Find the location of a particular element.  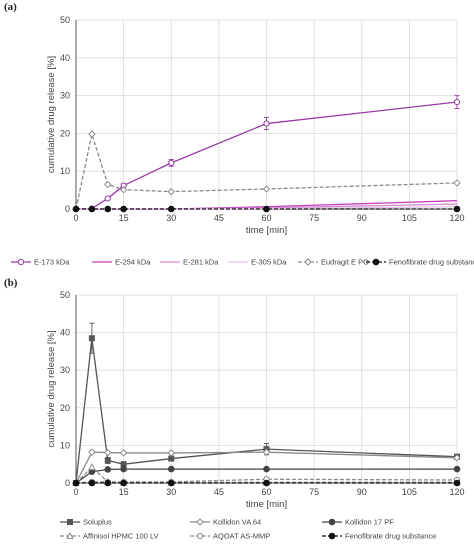

legend-item: Kollidon VA 64 is located at coordinates (225, 522).